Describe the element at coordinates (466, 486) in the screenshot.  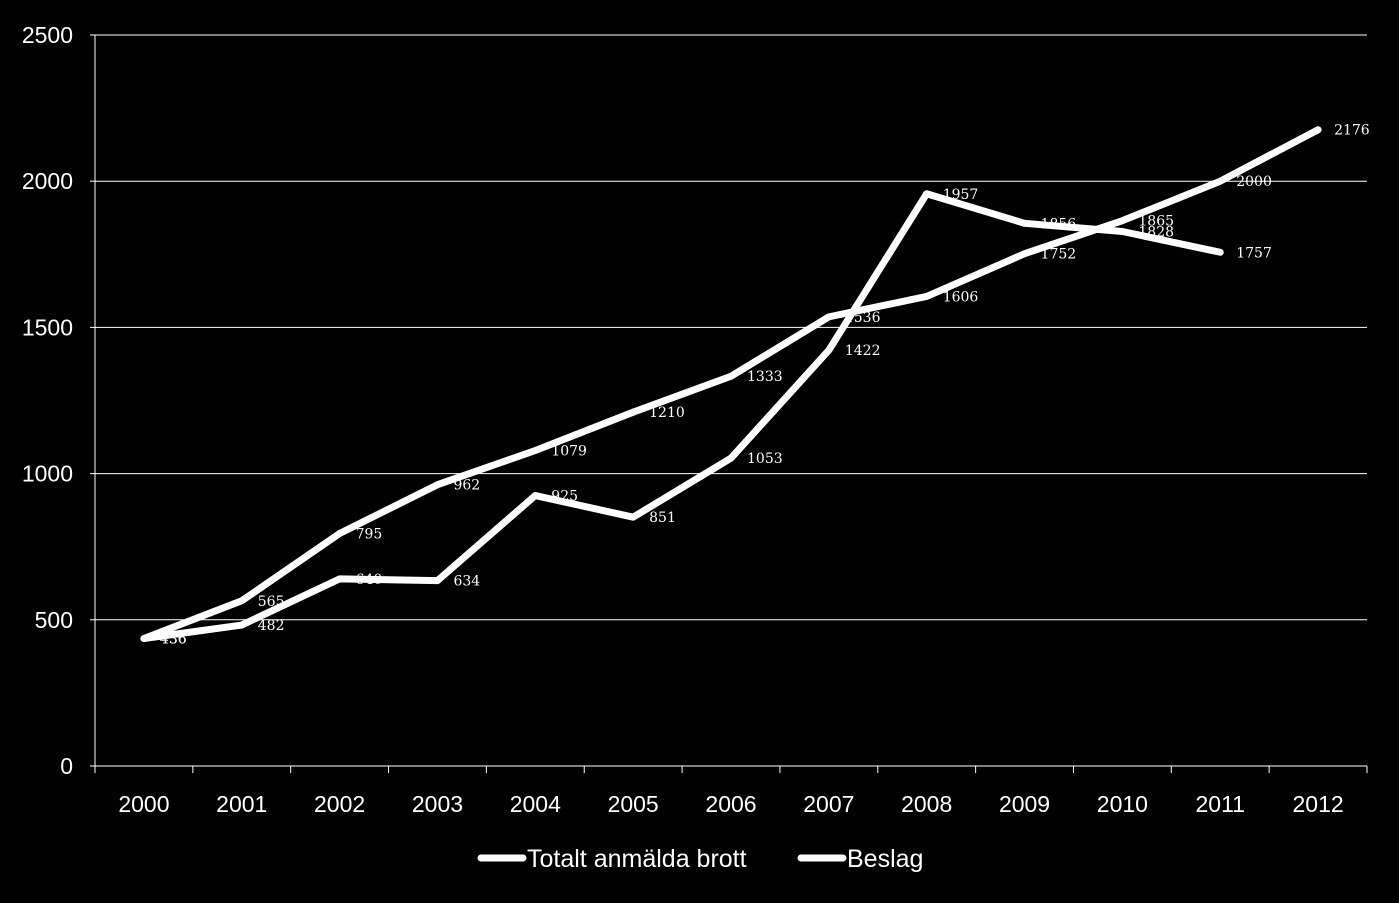
I see `data-label: 962` at that location.